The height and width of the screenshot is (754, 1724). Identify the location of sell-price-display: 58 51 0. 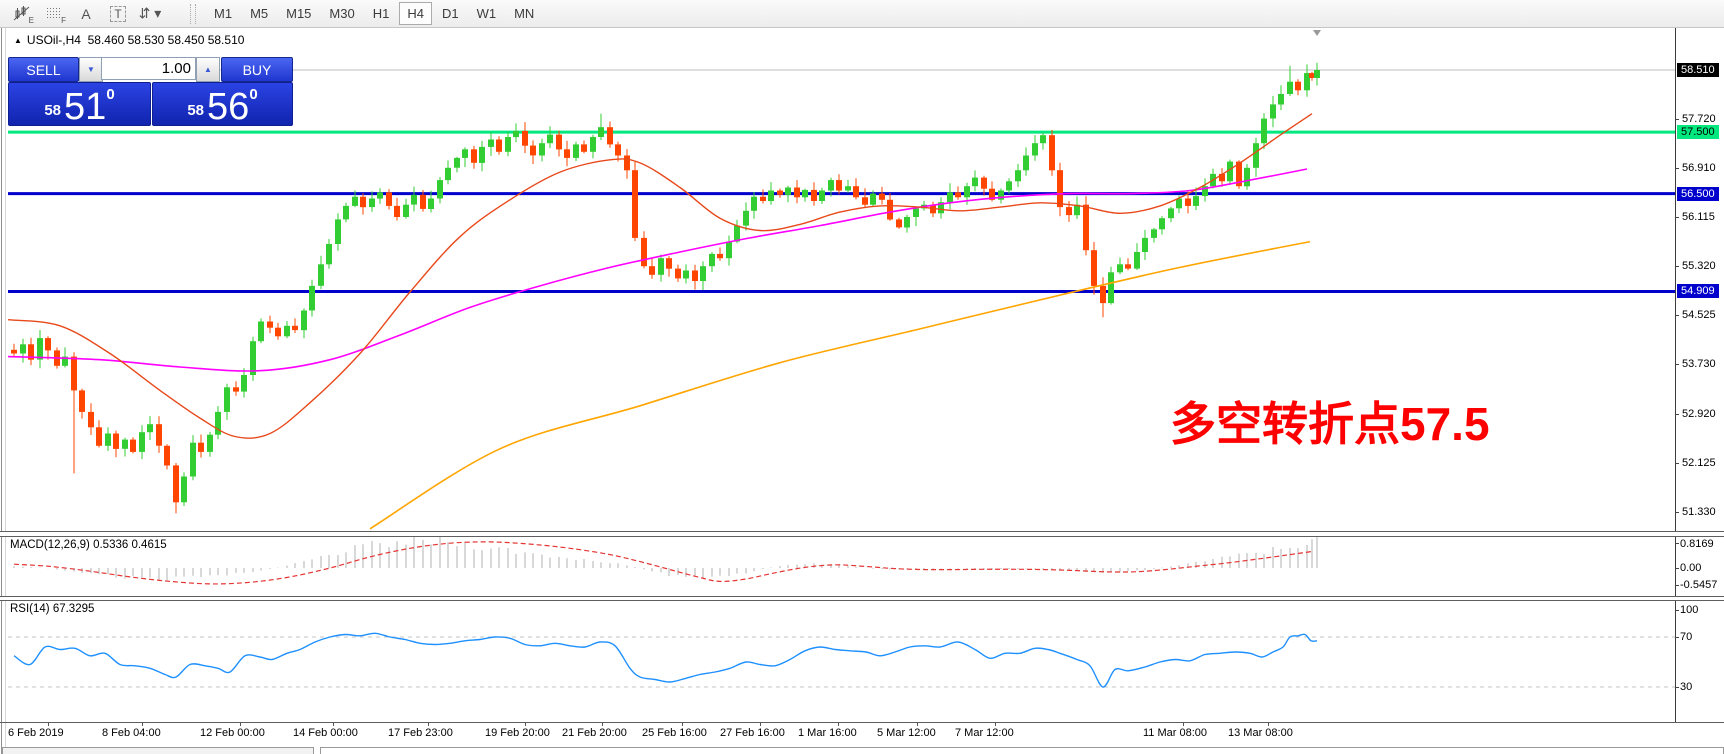
(79, 104).